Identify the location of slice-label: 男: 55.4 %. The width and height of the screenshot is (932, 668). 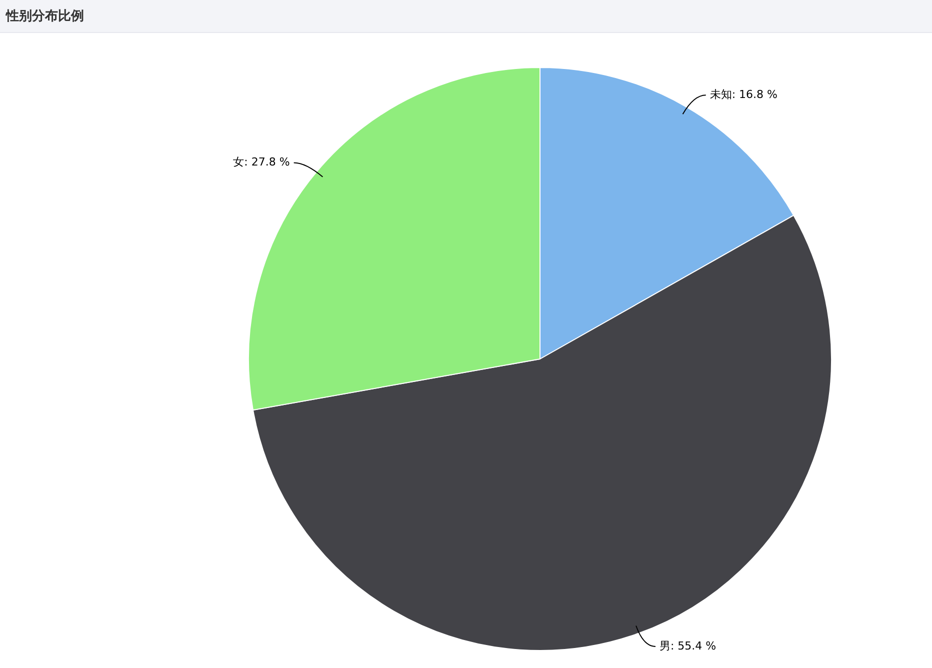
(687, 645).